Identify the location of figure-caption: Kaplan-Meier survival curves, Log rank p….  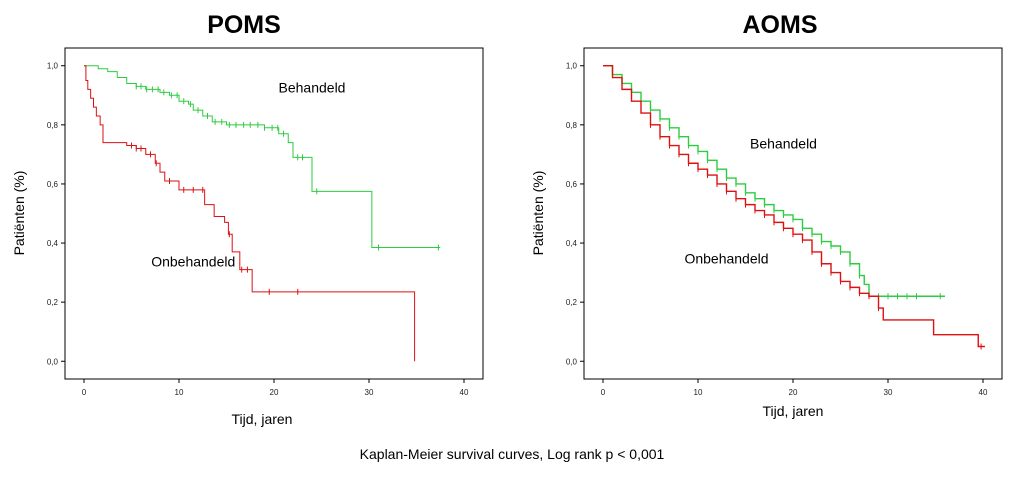
(512, 454).